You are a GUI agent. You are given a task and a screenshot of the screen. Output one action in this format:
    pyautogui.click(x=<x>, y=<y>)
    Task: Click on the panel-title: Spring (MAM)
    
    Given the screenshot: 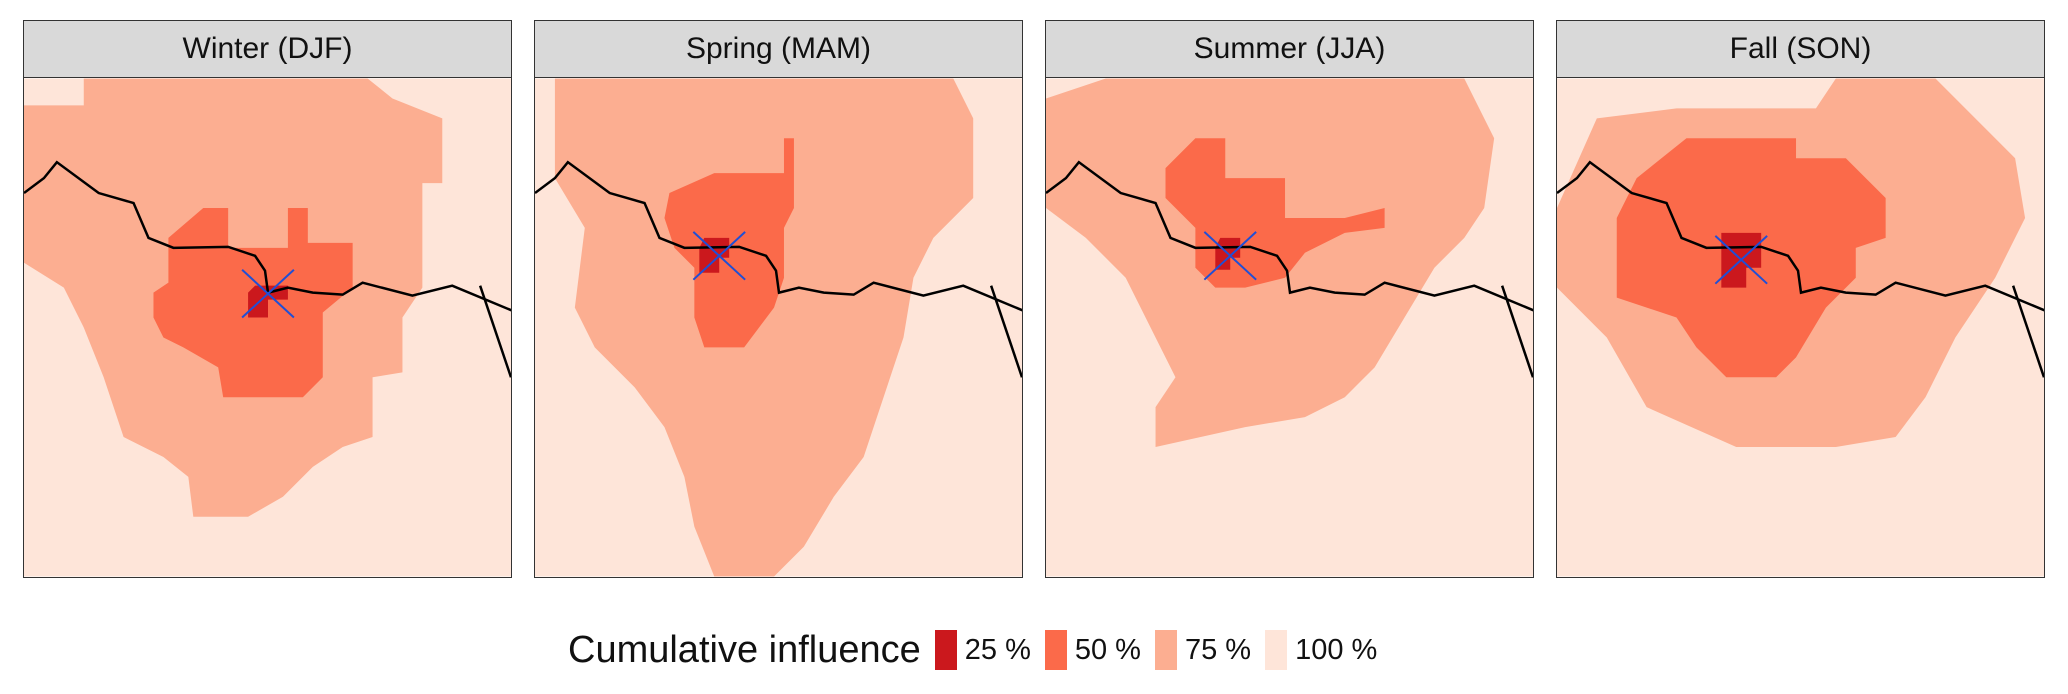 What is the action you would take?
    pyautogui.click(x=778, y=49)
    